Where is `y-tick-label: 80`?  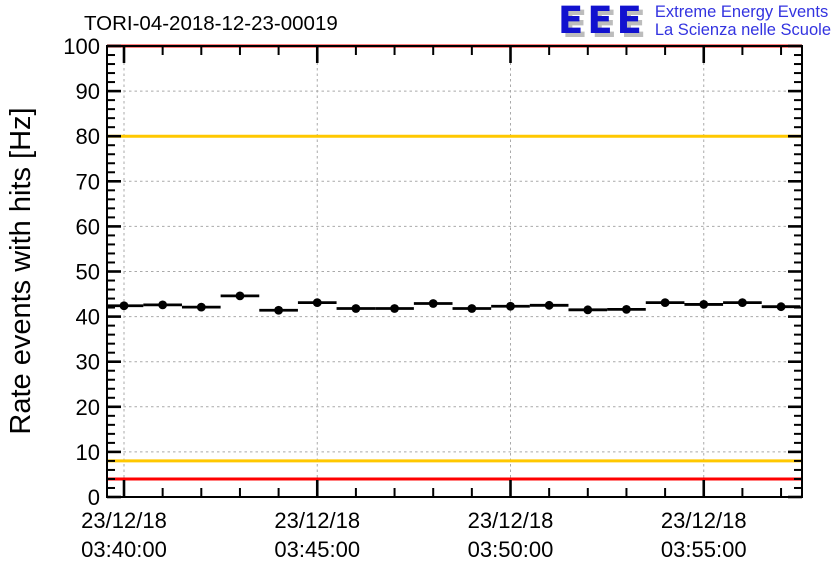 y-tick-label: 80 is located at coordinates (88, 136).